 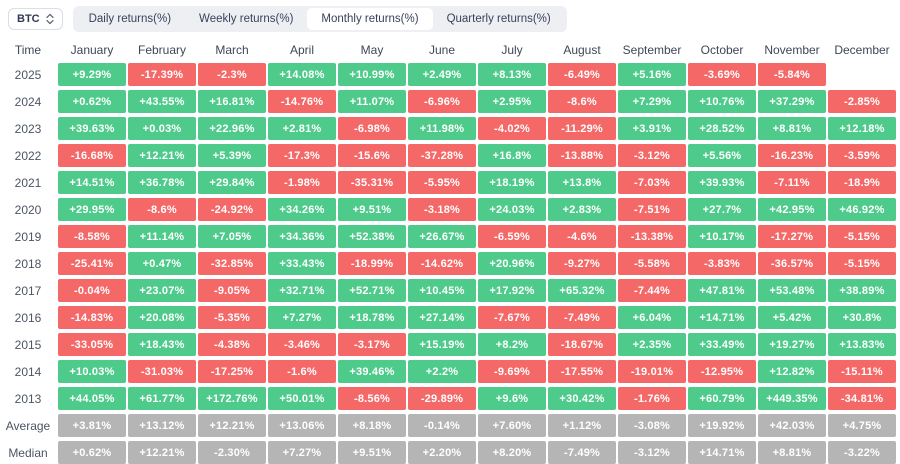 I want to click on return-cell: +39.93%, so click(x=722, y=182).